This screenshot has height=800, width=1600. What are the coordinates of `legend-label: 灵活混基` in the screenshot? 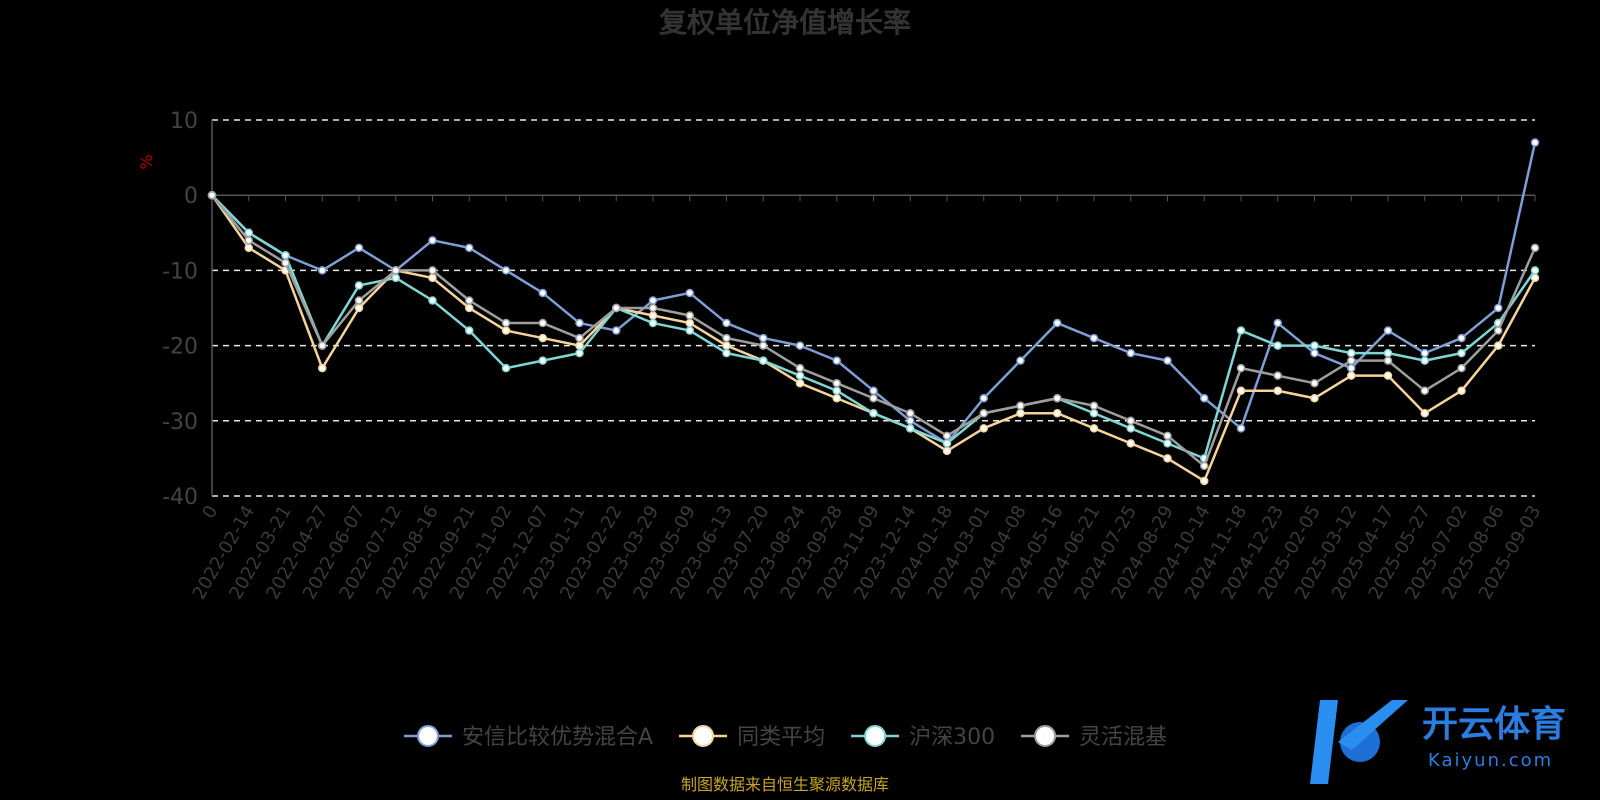 It's located at (1123, 737).